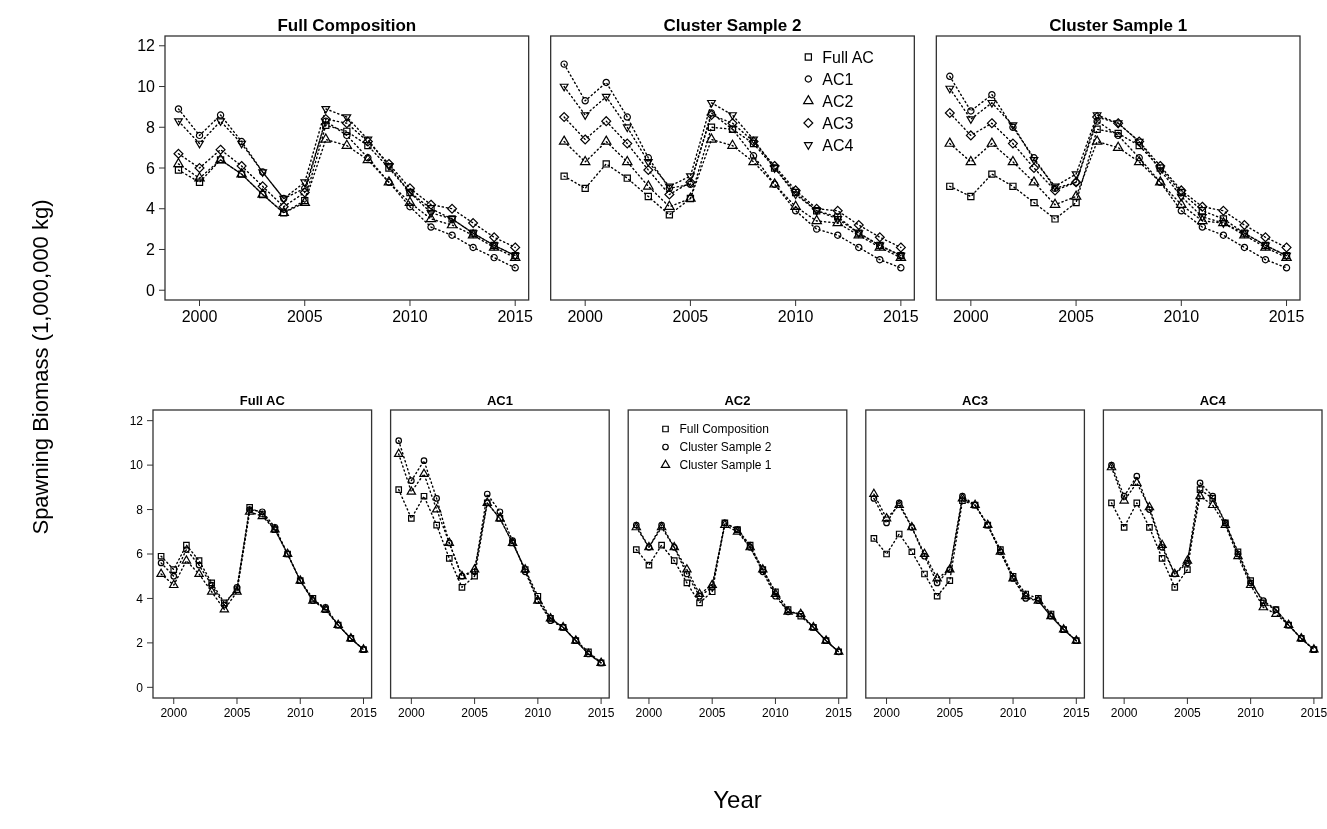 This screenshot has height=829, width=1327. What do you see at coordinates (40, 367) in the screenshot?
I see `y-axis-title: Spawning Biomass (1,000,000 kg)` at bounding box center [40, 367].